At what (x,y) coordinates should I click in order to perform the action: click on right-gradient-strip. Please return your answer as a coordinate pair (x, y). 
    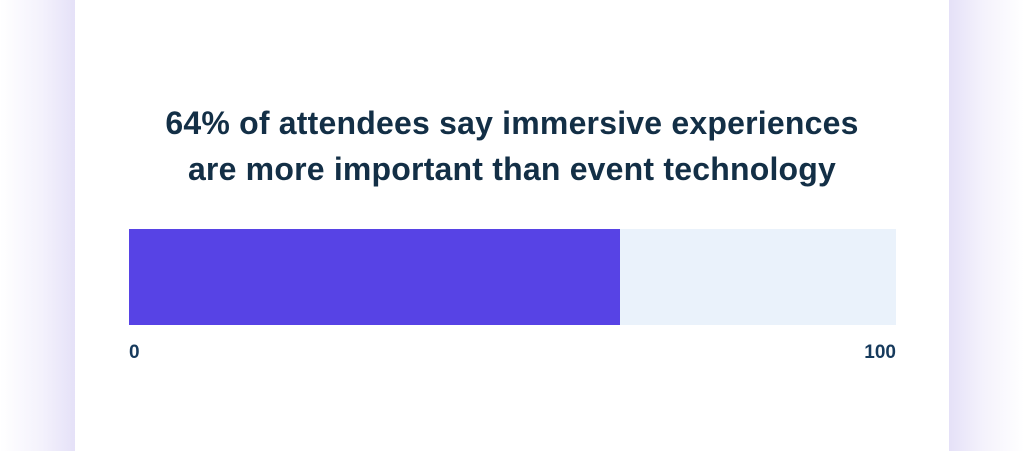
    Looking at the image, I should click on (986, 225).